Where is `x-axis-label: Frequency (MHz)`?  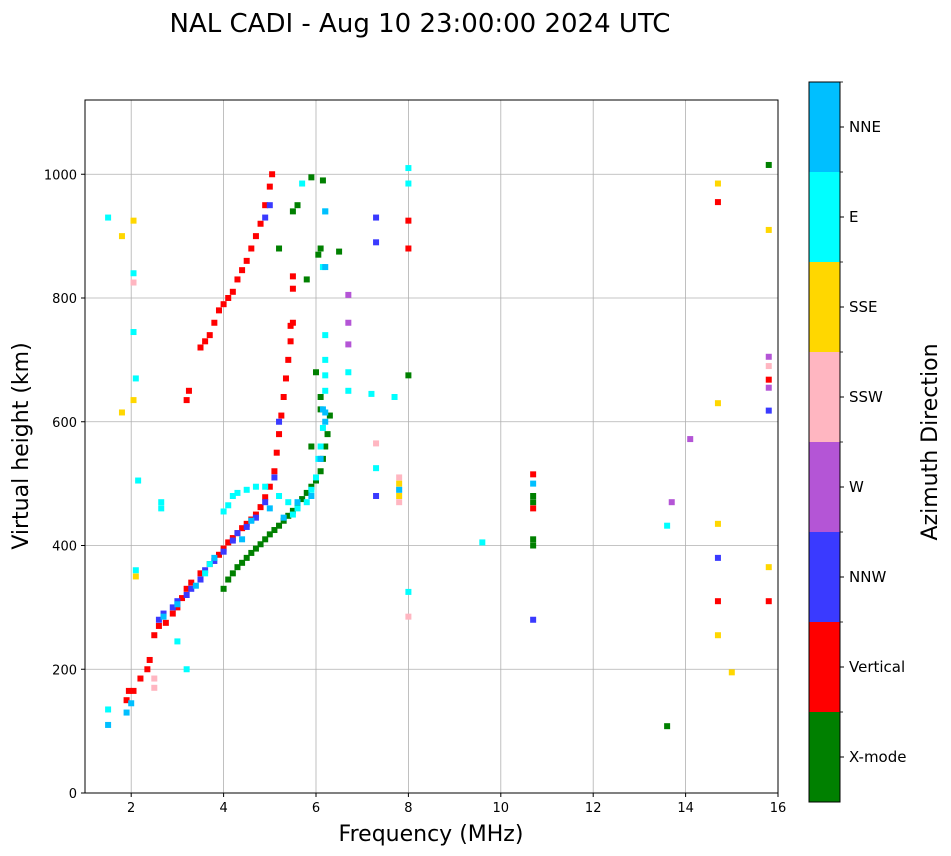
x-axis-label: Frequency (MHz) is located at coordinates (431, 834).